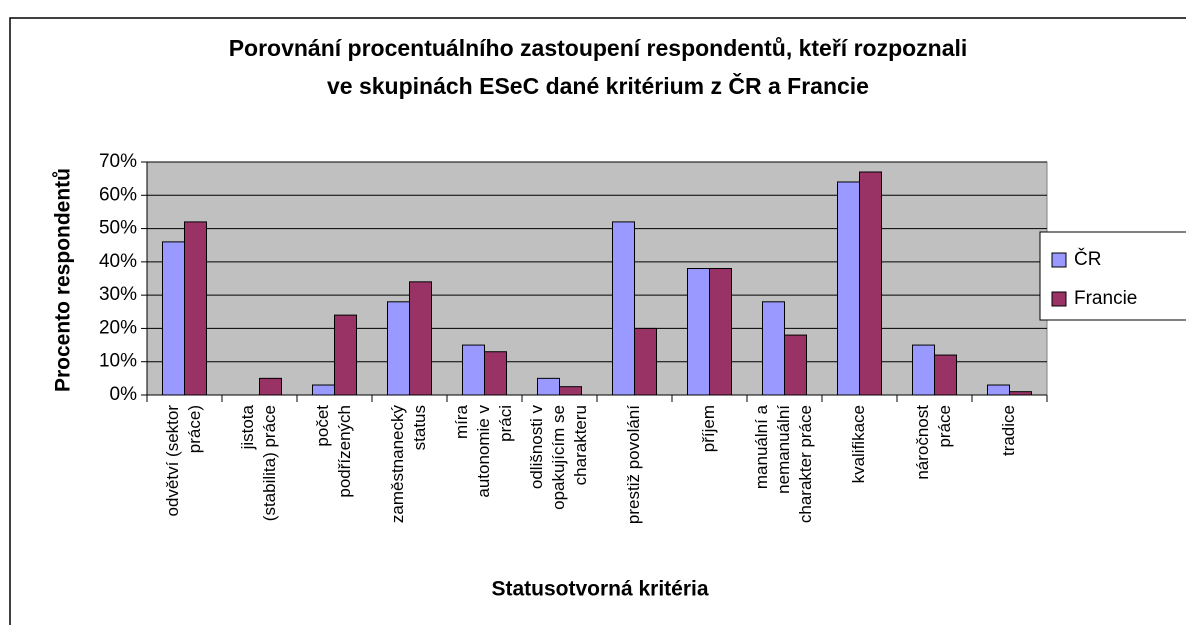 The height and width of the screenshot is (625, 1186). I want to click on y-tick-label: 60%, so click(118, 194).